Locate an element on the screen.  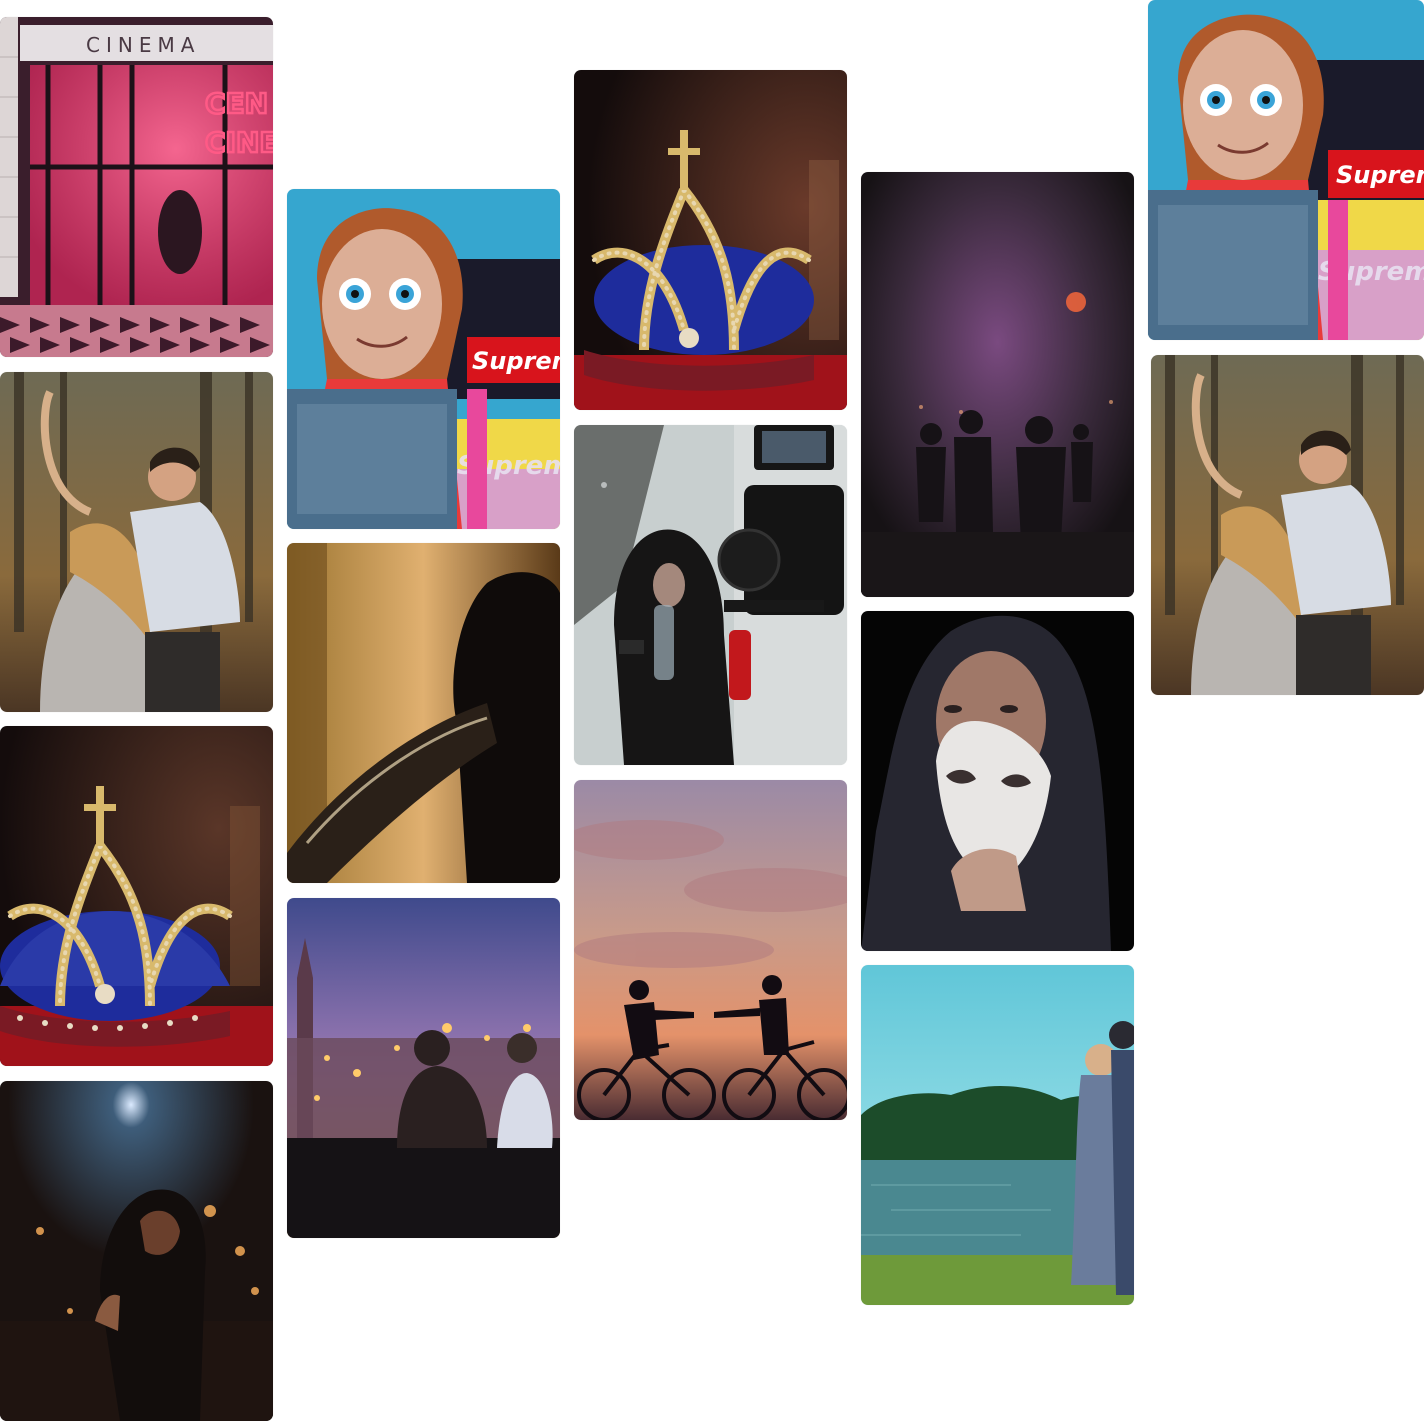
gallery-tile-bikers-sunset is located at coordinates (710, 950).